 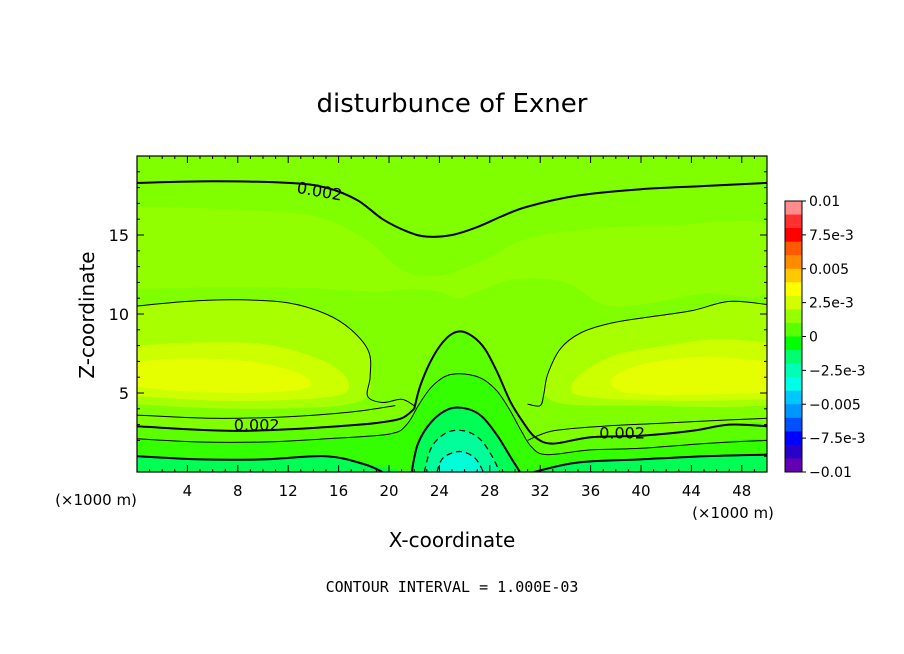 What do you see at coordinates (830, 473) in the screenshot?
I see `colorbar-tick-label: −0.01` at bounding box center [830, 473].